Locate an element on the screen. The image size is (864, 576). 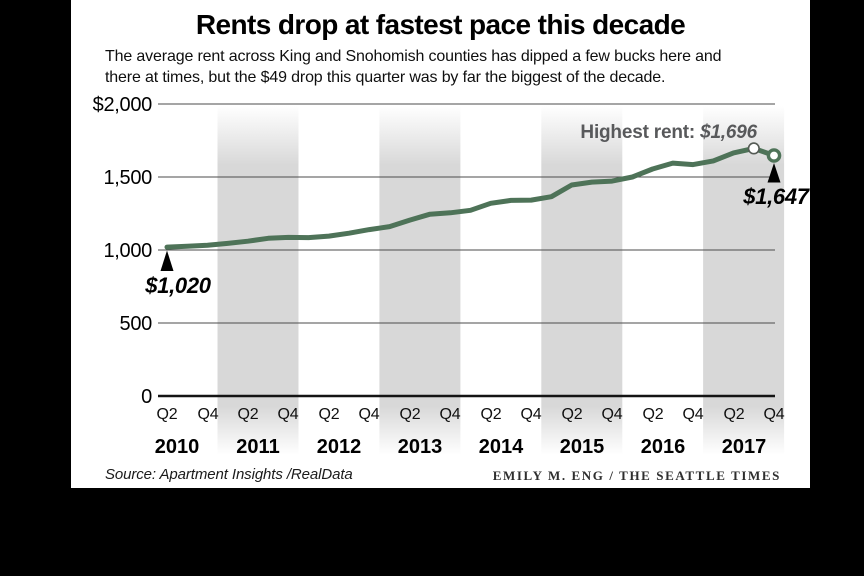
year-label: 2010 is located at coordinates (177, 447).